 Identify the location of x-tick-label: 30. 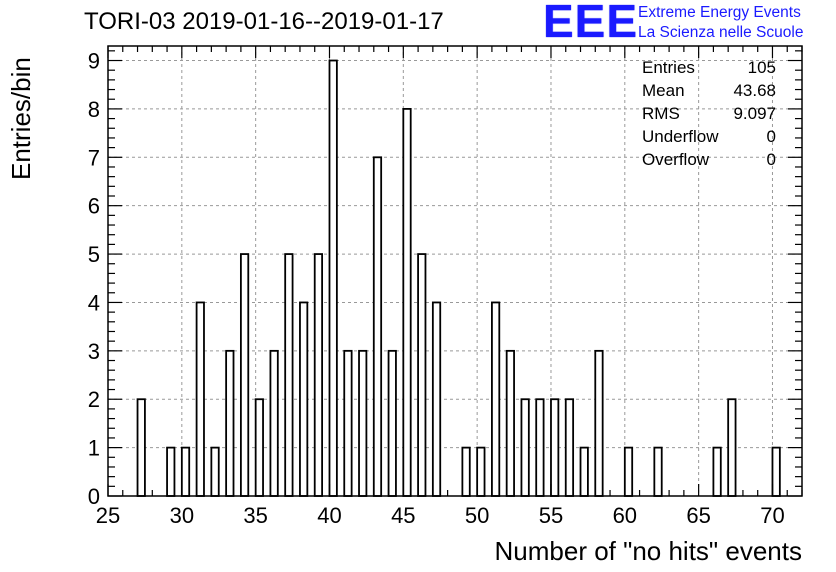
(182, 515).